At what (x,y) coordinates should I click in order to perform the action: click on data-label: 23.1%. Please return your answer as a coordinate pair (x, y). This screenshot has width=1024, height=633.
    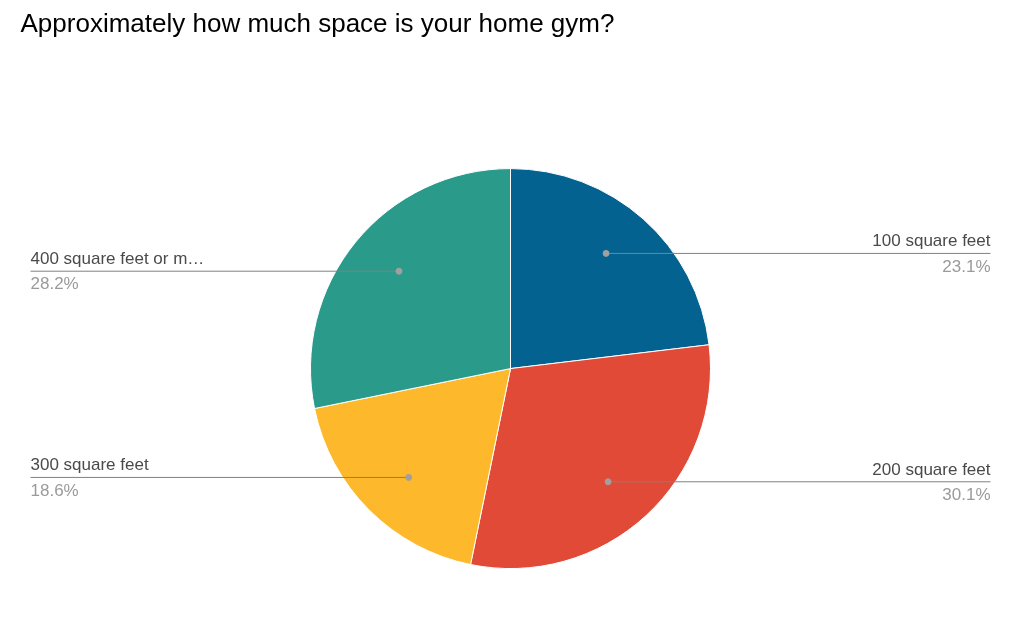
    Looking at the image, I should click on (966, 266).